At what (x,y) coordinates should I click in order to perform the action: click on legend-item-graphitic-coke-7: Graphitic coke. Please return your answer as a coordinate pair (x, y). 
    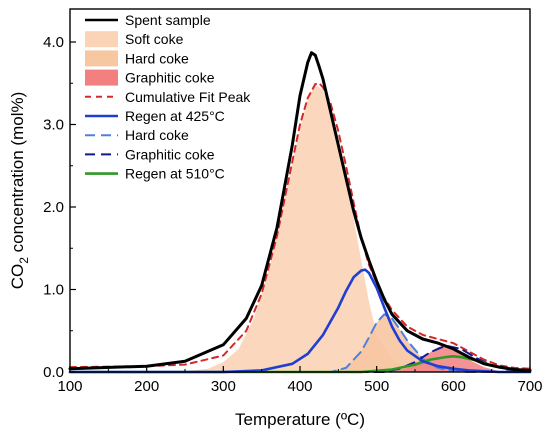
    Looking at the image, I should click on (150, 154).